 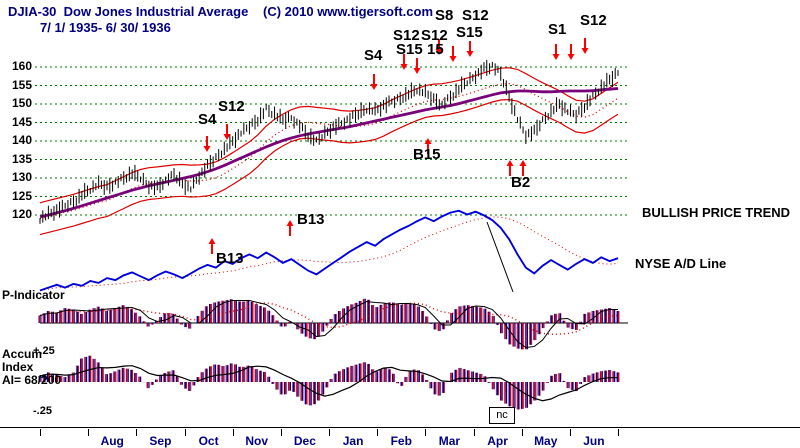 I want to click on month-label: Sep, so click(x=160, y=441).